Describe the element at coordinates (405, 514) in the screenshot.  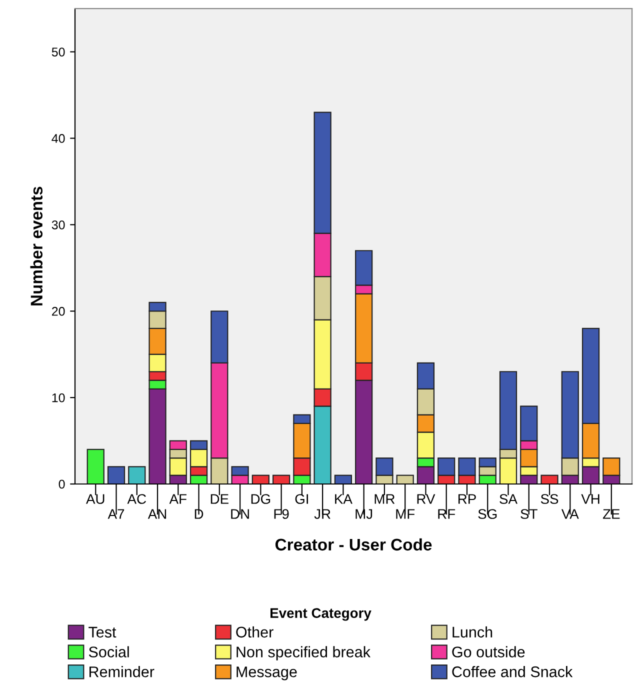
I see `x-tick-label: MF` at that location.